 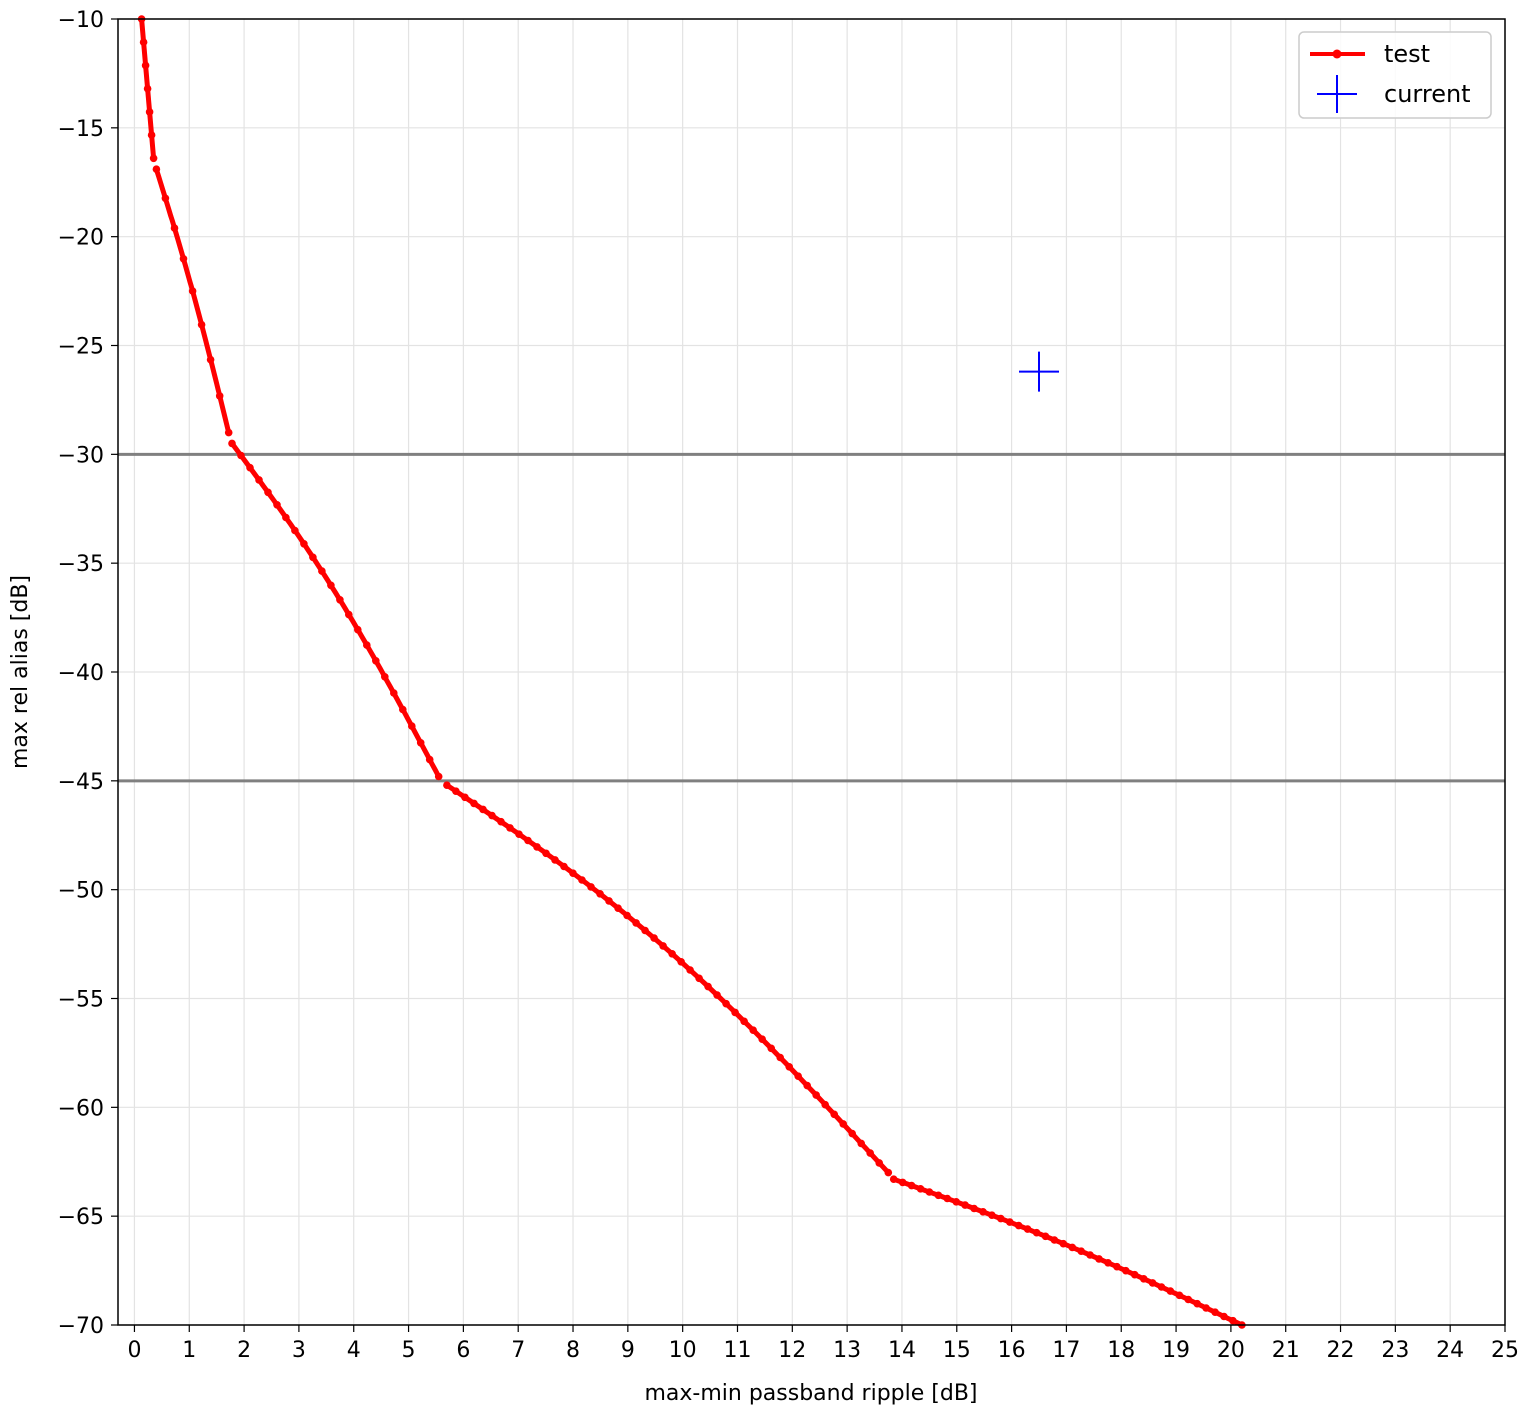 I want to click on y-tick-label: −45, so click(x=81, y=782).